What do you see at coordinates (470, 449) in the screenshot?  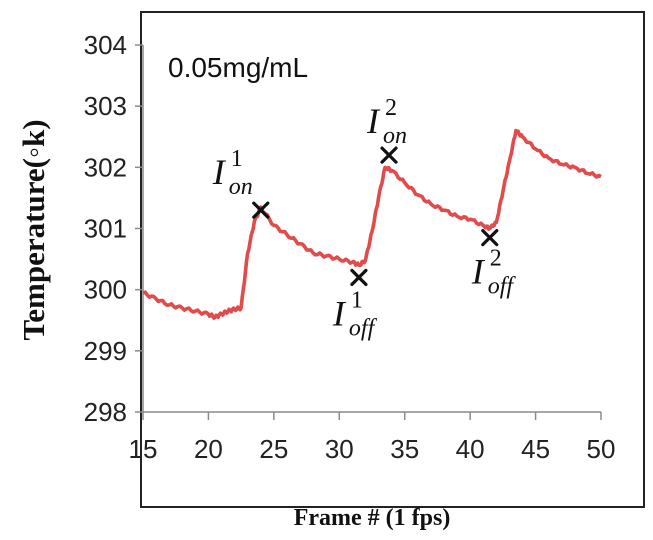 I see `x-tick-label: 40` at bounding box center [470, 449].